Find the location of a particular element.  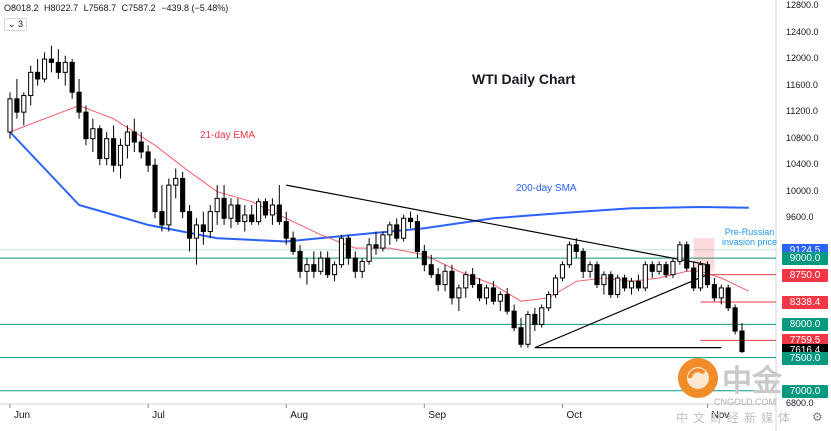

x-tick-label: Sep is located at coordinates (437, 415).